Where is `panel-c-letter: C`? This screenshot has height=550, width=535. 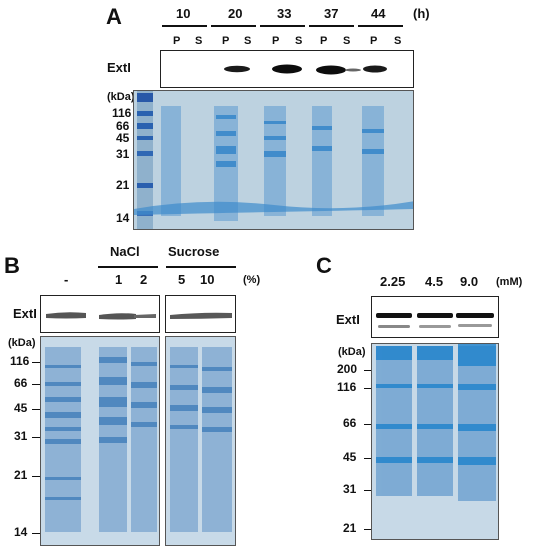
panel-c-letter: C is located at coordinates (324, 265).